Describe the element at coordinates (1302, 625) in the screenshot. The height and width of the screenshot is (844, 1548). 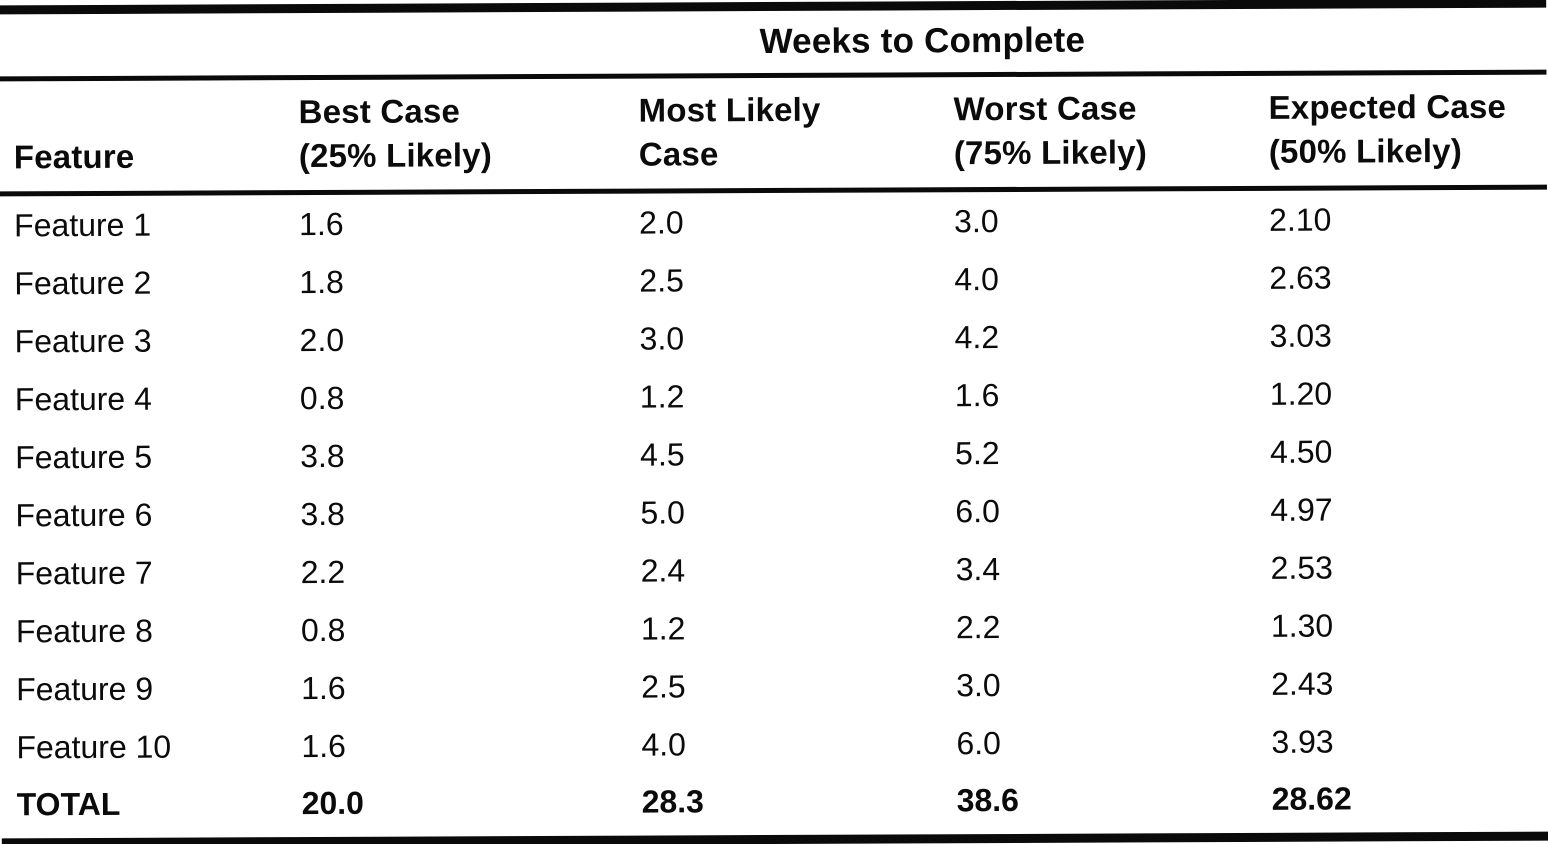
I see `value-cell: 1.30` at that location.